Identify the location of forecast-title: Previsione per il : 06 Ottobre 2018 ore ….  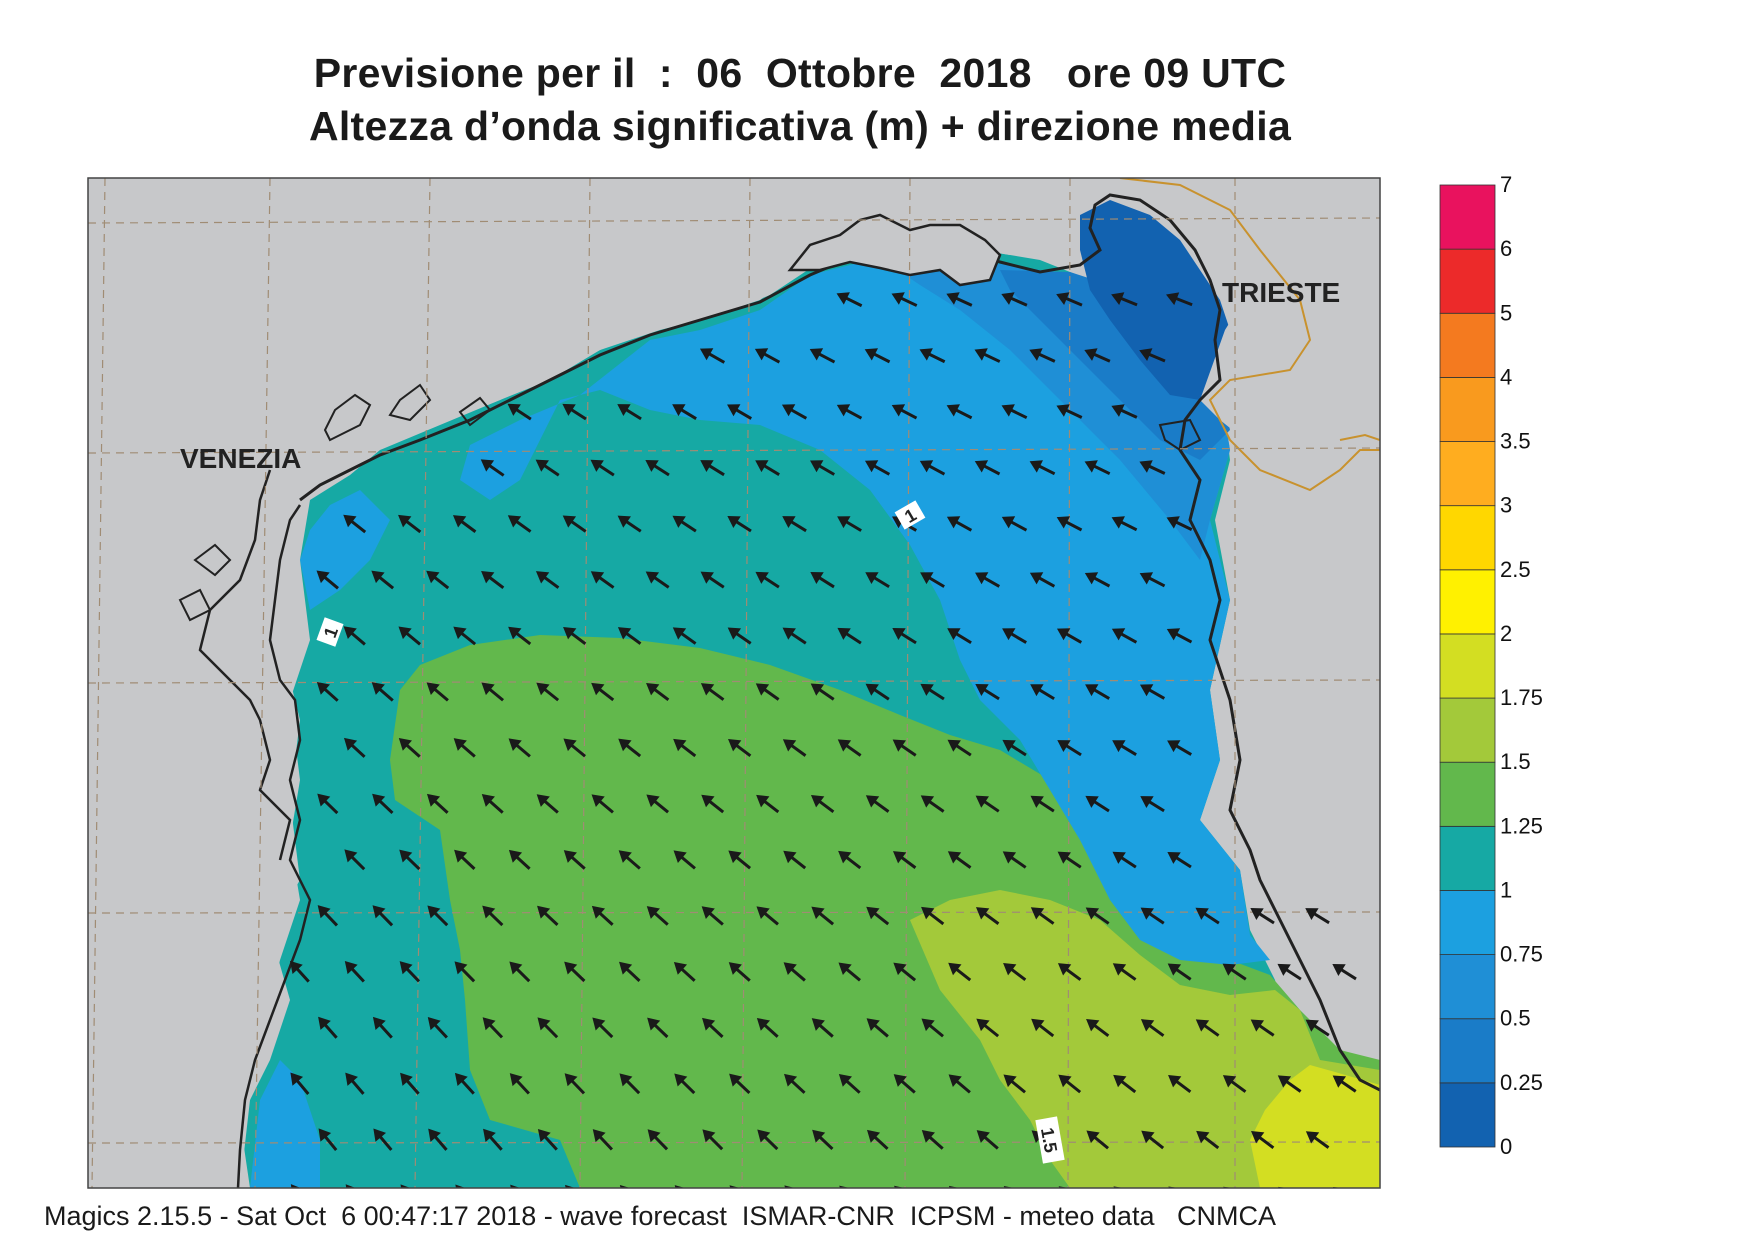
(800, 73).